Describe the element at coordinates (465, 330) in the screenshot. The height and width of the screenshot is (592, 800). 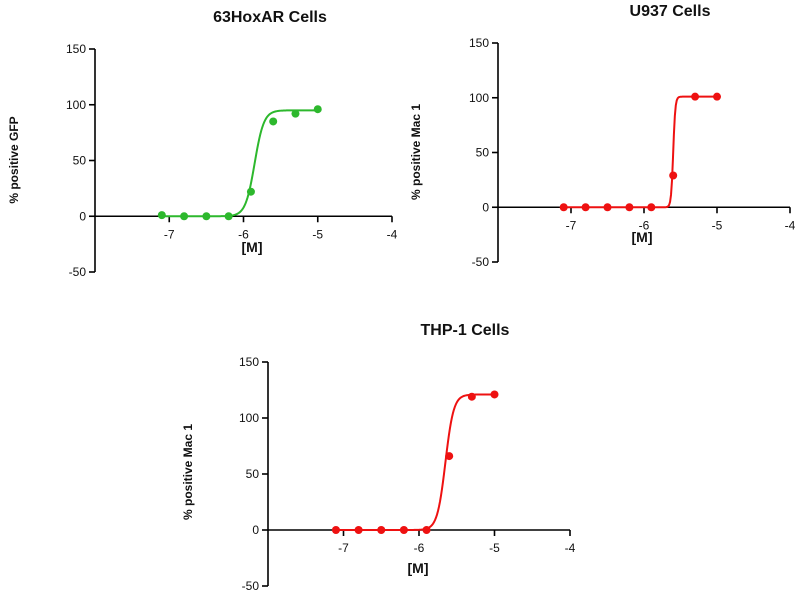
I see `chart-title: THP-1 Cells` at that location.